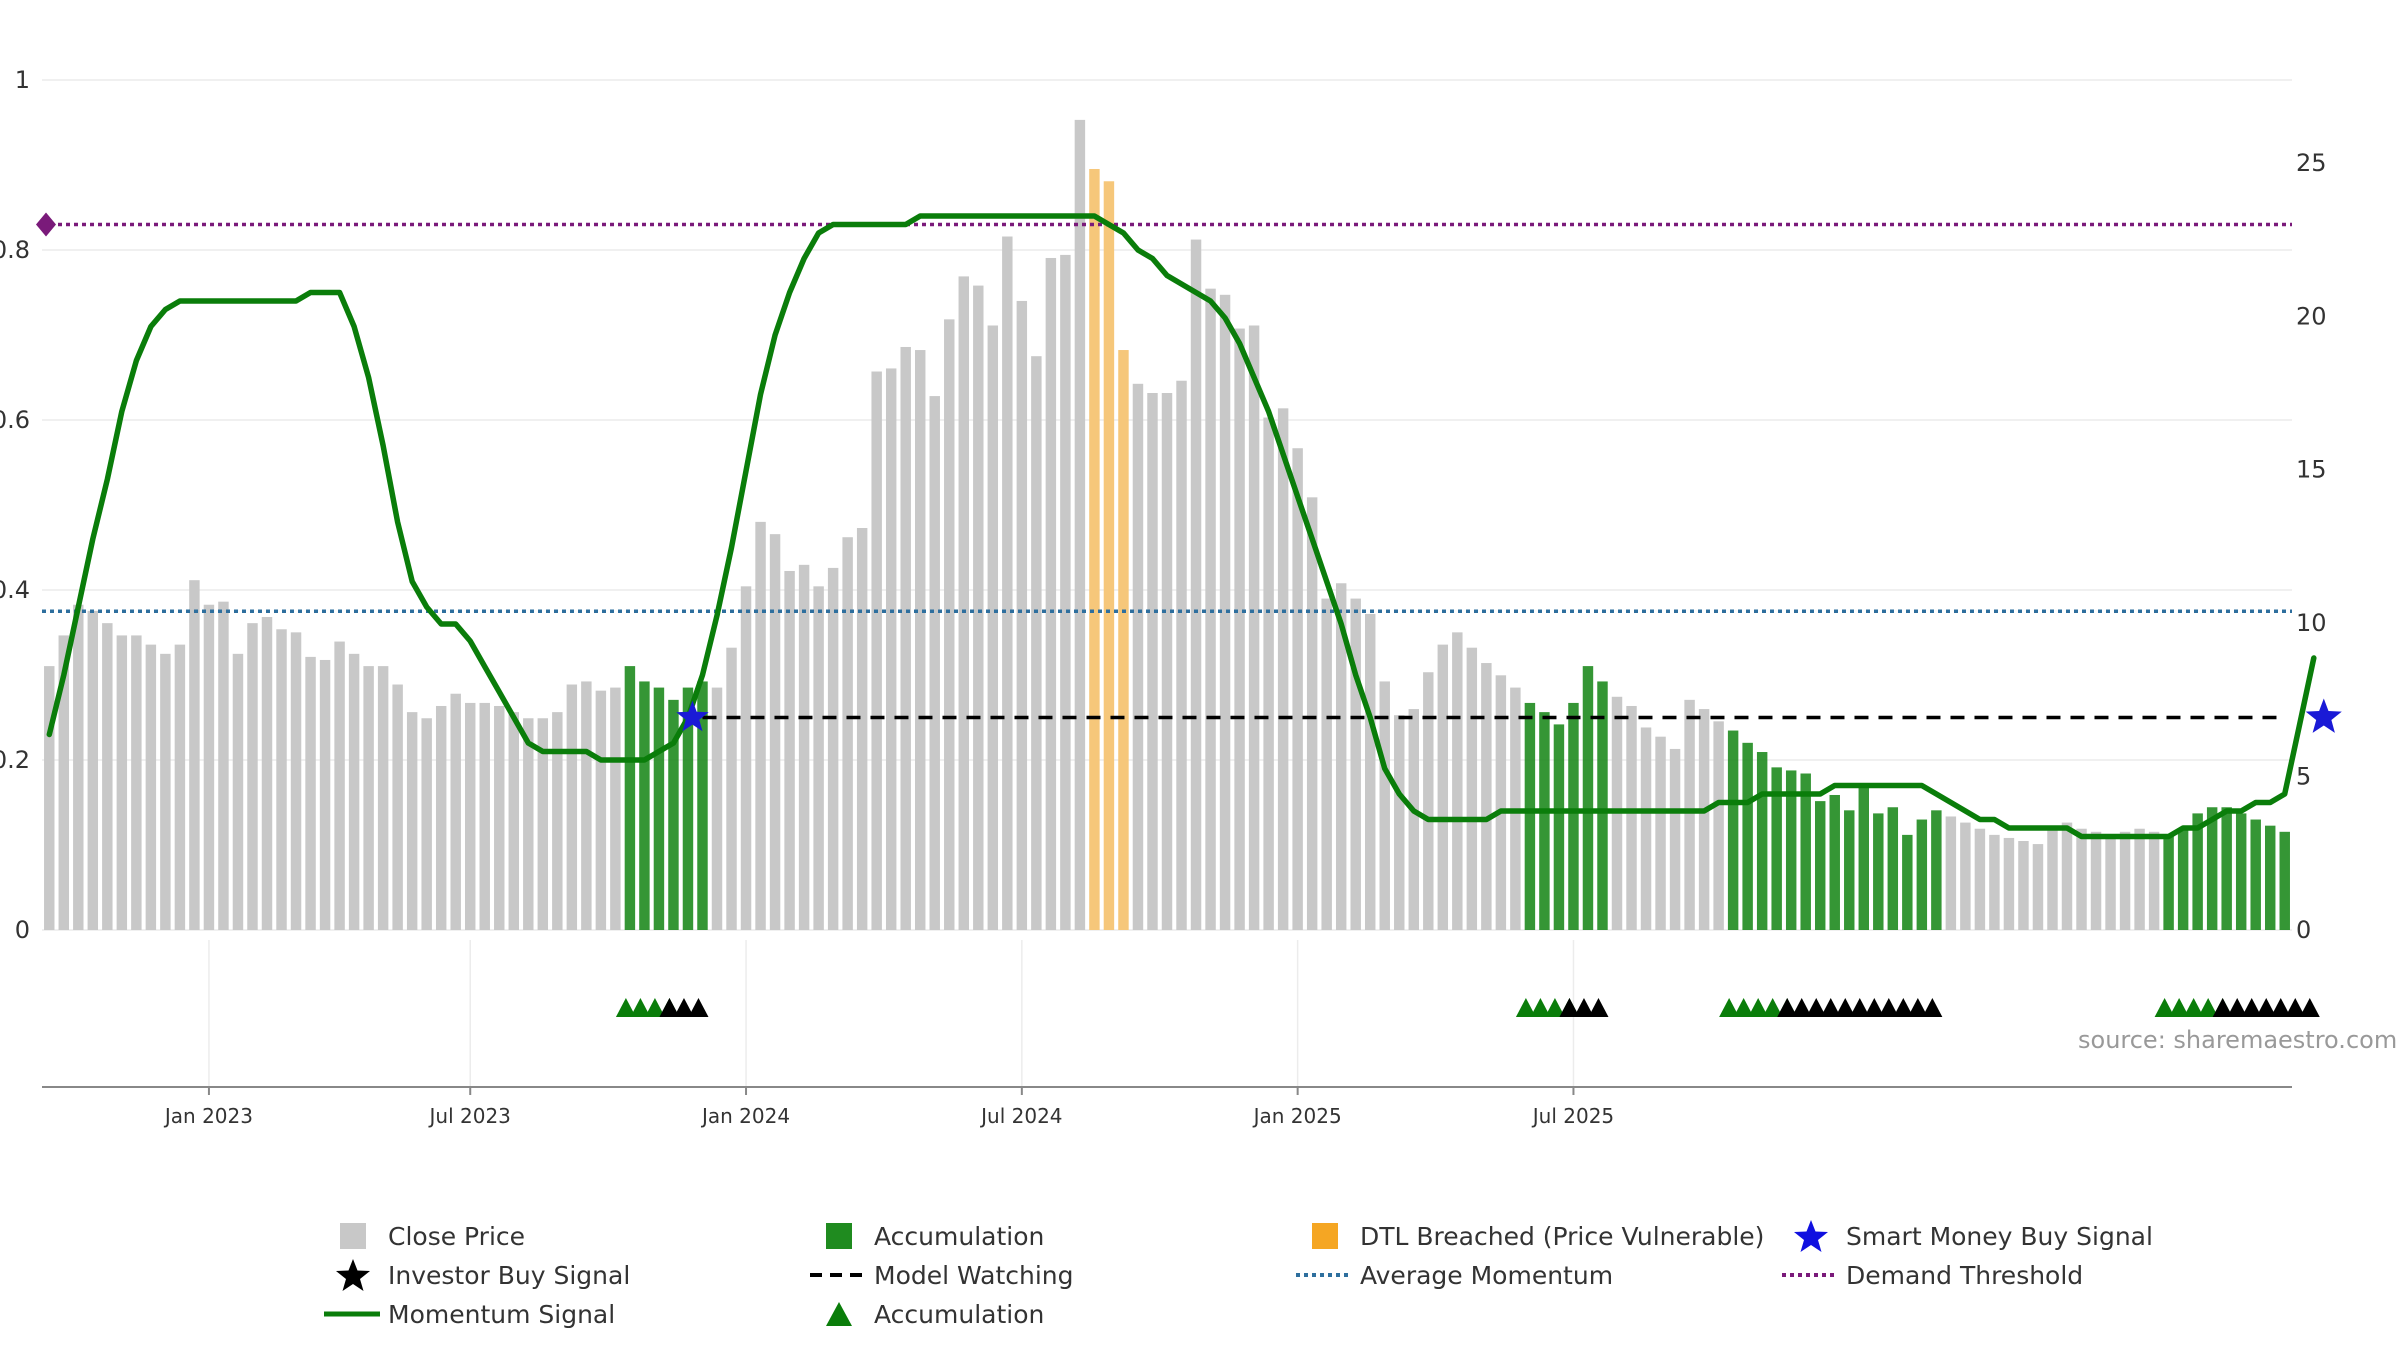 This screenshot has width=2400, height=1354. Describe the element at coordinates (15, 590) in the screenshot. I see `left-axis-tick-label: 0.4` at that location.